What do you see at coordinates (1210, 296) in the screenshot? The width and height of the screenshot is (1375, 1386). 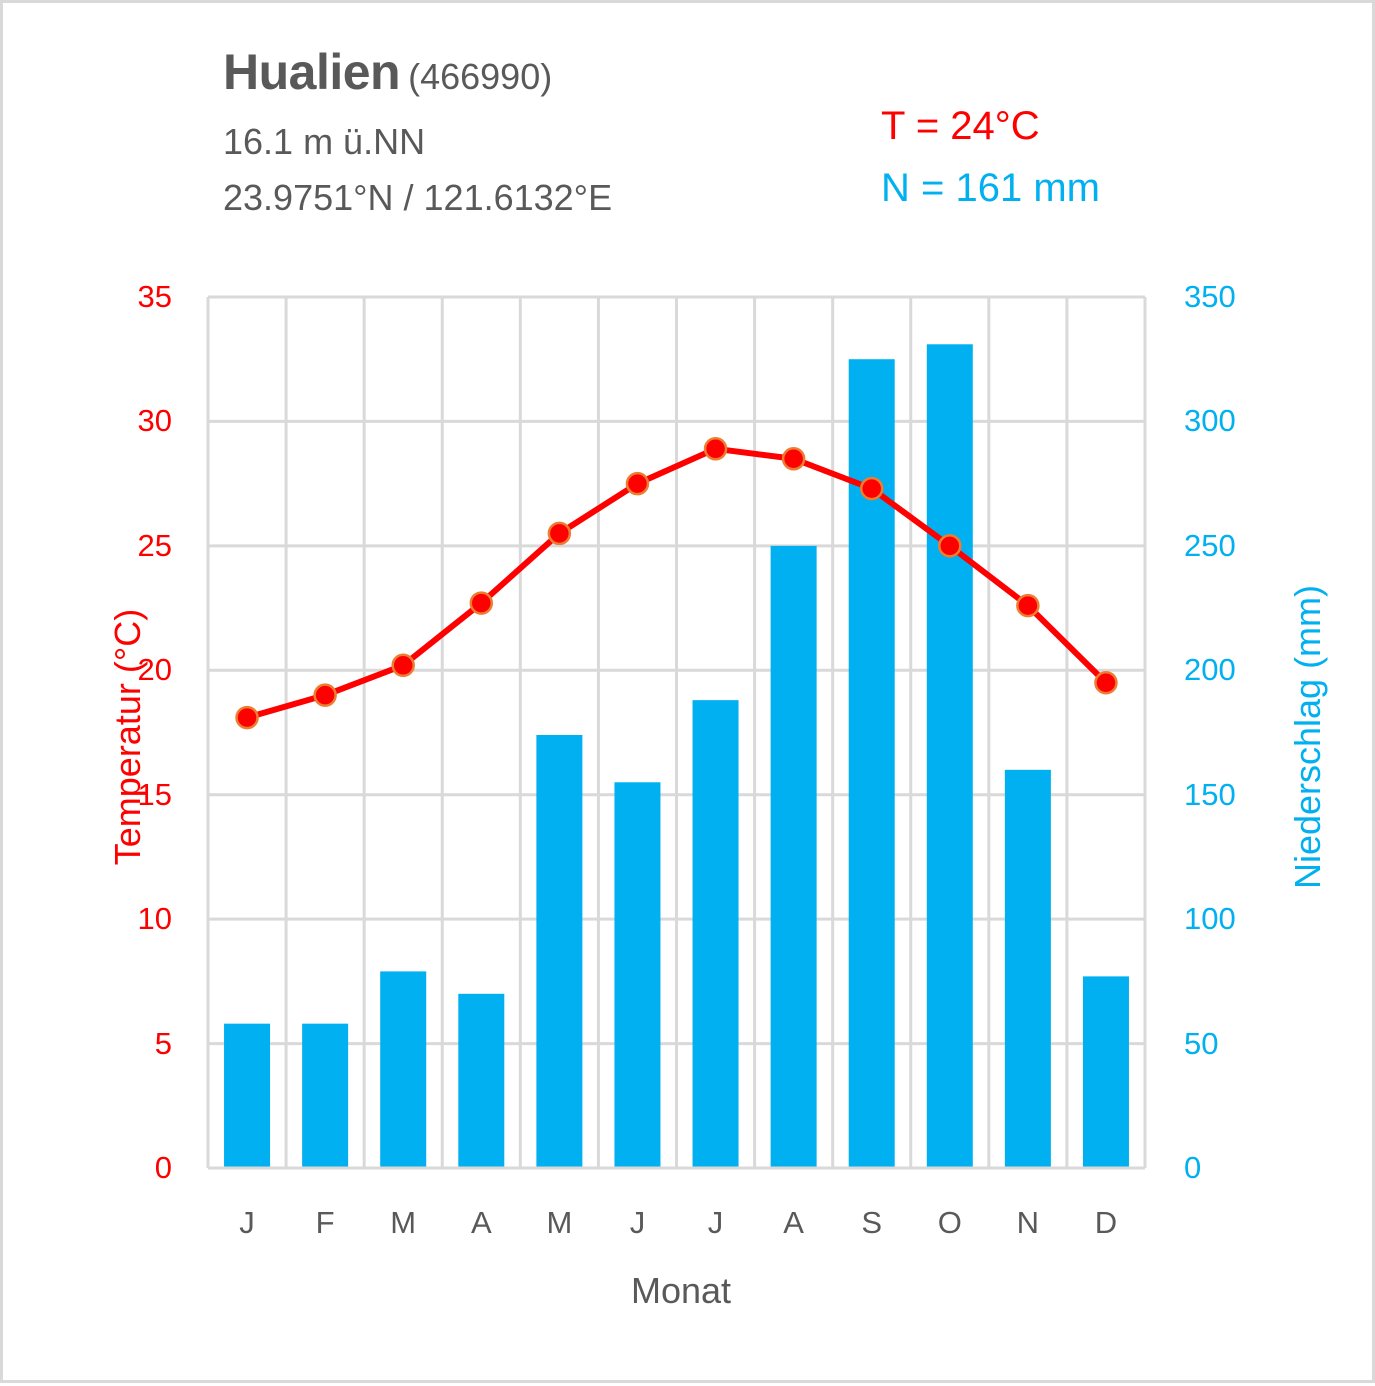 I see `right-axis-tick: 350` at bounding box center [1210, 296].